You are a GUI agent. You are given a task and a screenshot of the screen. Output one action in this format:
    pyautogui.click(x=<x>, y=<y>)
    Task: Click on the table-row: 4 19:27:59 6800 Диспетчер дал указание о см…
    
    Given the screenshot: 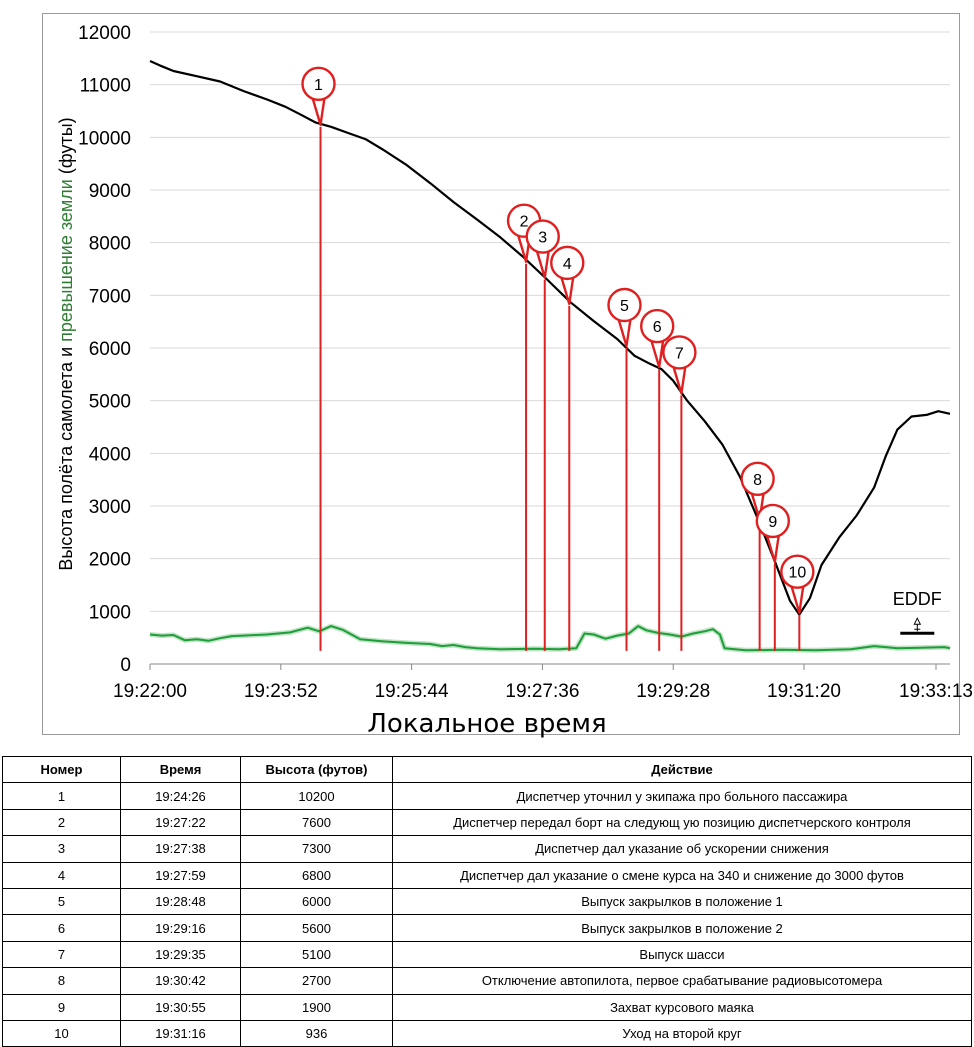 What is the action you would take?
    pyautogui.click(x=487, y=875)
    